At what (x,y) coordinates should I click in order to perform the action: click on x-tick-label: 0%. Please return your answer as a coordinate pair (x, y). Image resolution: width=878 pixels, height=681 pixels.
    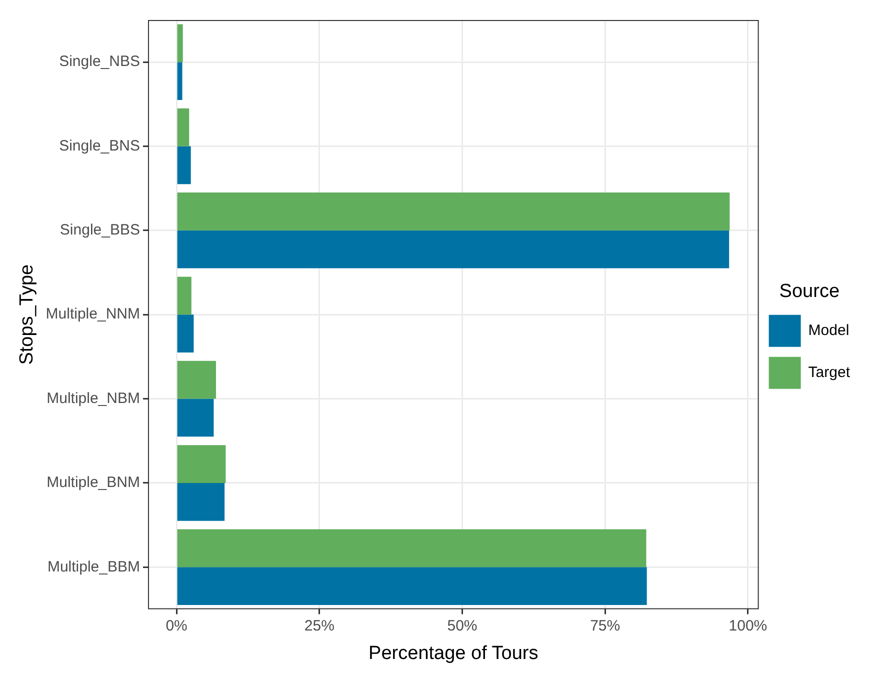
    Looking at the image, I should click on (177, 625).